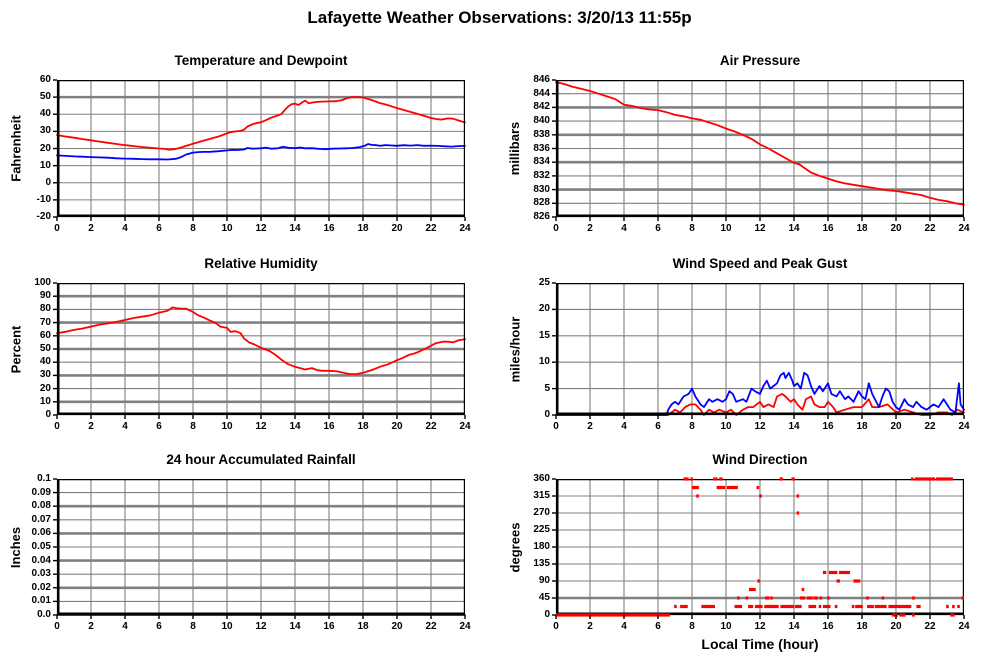 The height and width of the screenshot is (659, 999). Describe the element at coordinates (541, 162) in the screenshot. I see `y-tick-label: 834` at that location.